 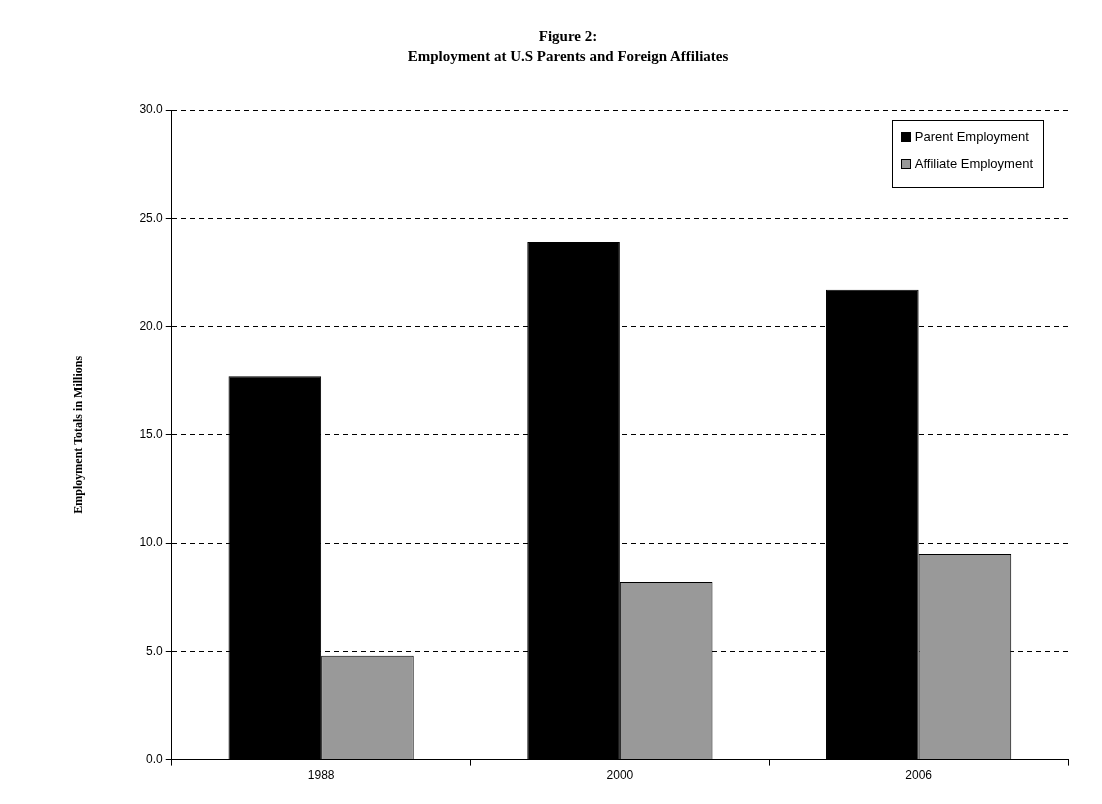 I want to click on y-tick-label: 20.0, so click(x=151, y=325).